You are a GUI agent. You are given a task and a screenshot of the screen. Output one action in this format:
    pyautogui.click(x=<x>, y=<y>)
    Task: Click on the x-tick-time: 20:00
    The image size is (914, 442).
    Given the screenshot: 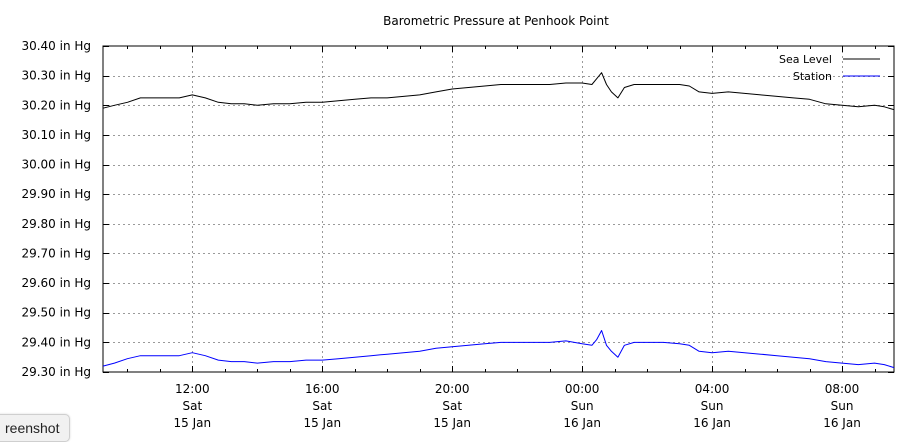 What is the action you would take?
    pyautogui.click(x=452, y=389)
    